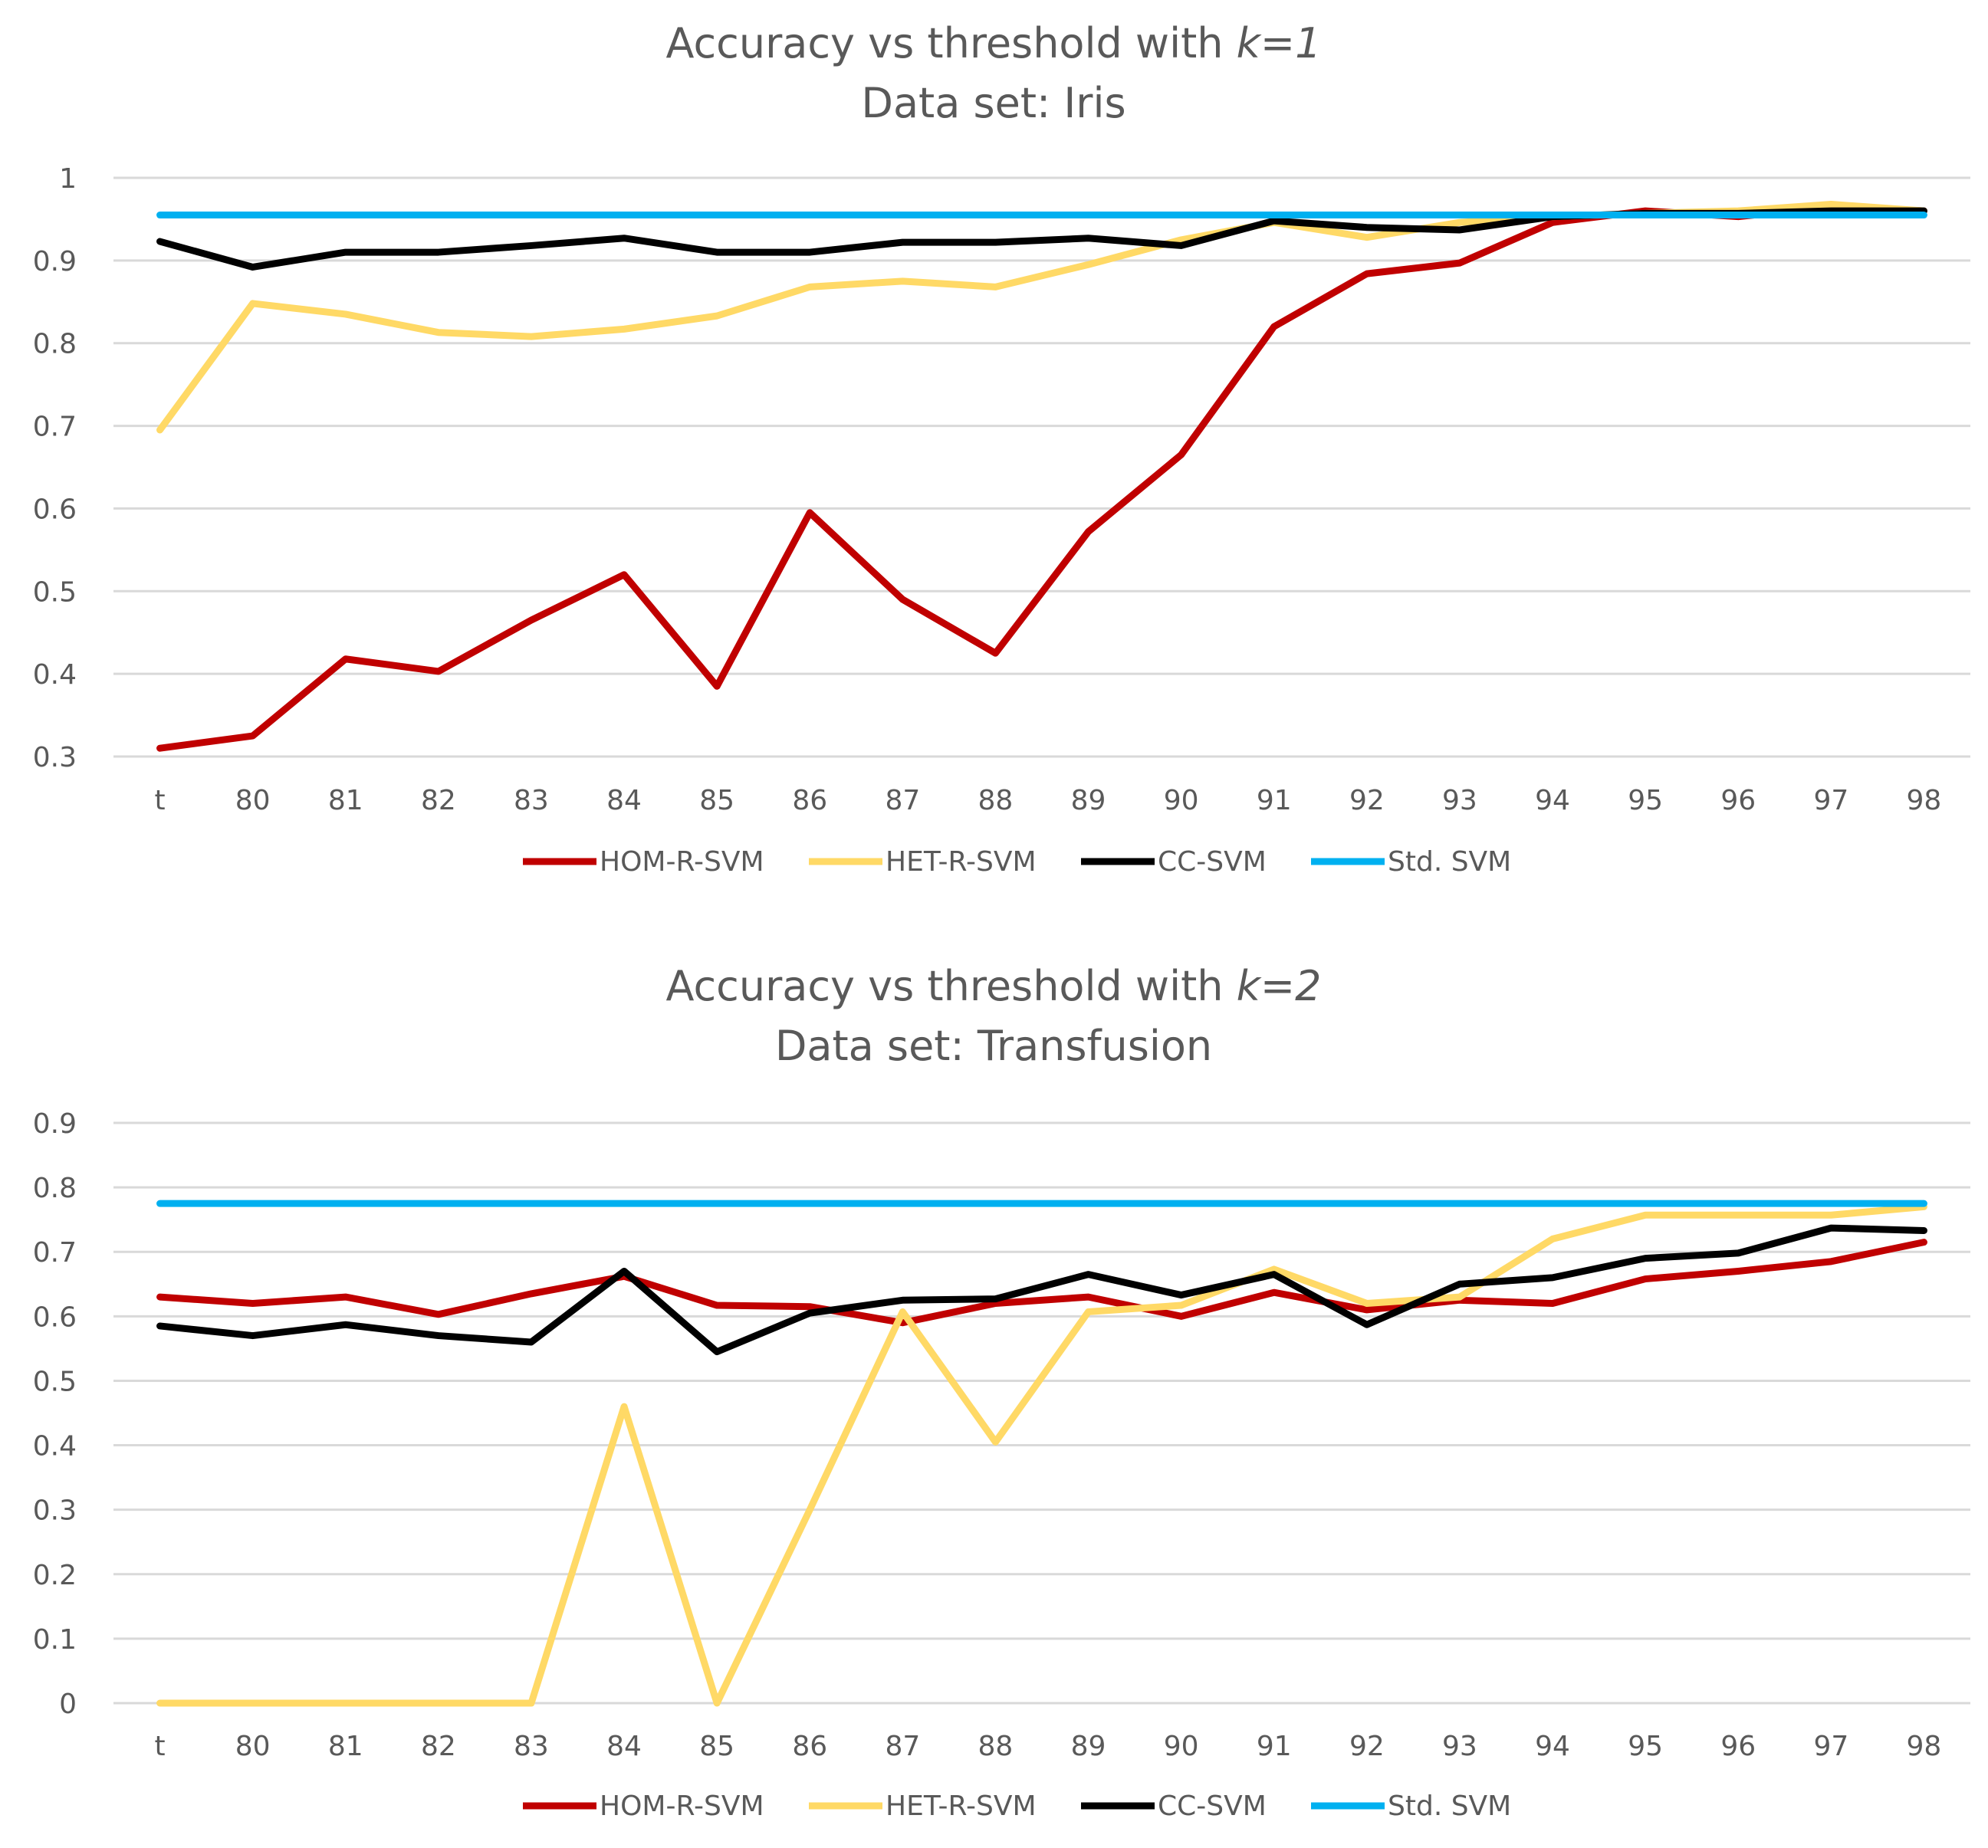 This screenshot has width=1988, height=1848. I want to click on series-line-hom-r-svm, so click(1041, 1283).